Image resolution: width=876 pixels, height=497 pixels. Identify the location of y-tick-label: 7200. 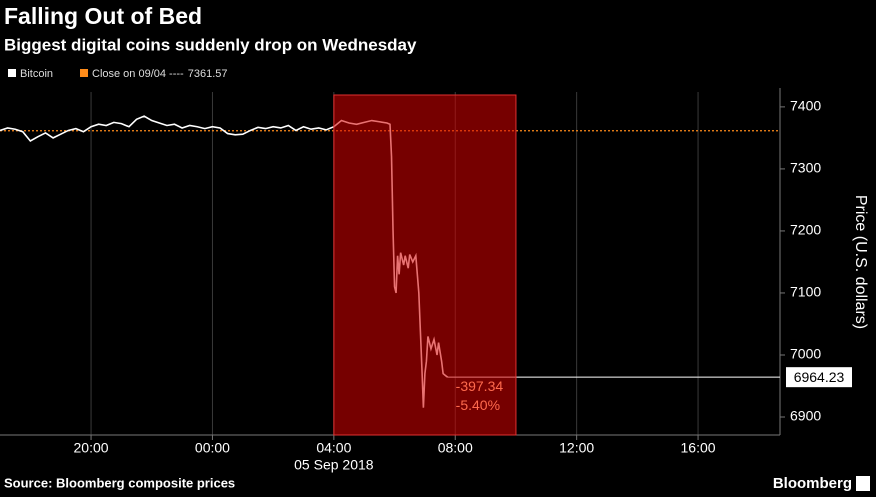
(805, 230).